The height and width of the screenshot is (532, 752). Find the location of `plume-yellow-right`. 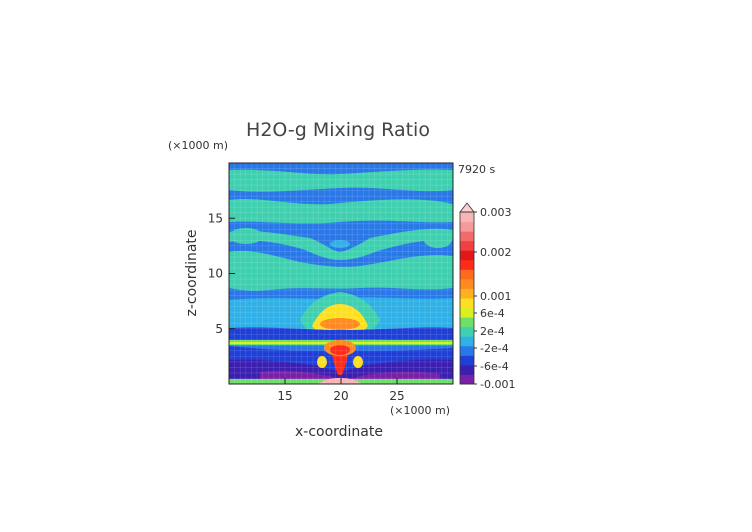

plume-yellow-right is located at coordinates (358, 362).